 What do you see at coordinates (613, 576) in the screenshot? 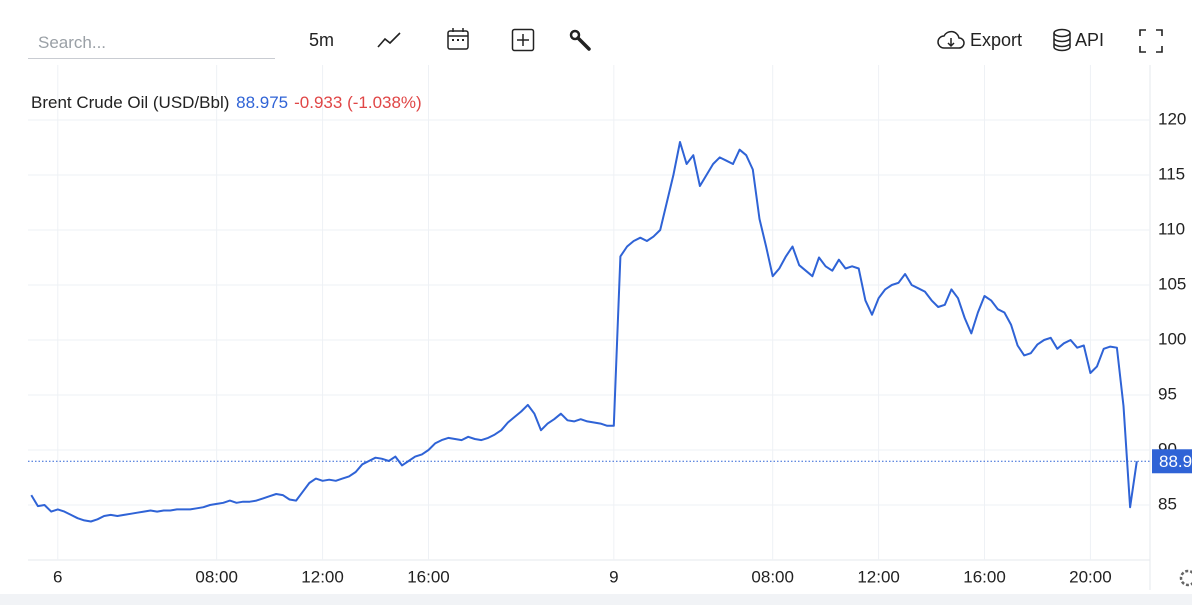
I see `x-tick-label: 9` at bounding box center [613, 576].